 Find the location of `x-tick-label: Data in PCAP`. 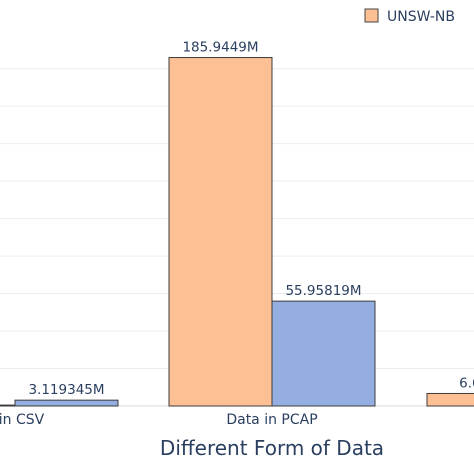

x-tick-label: Data in PCAP is located at coordinates (271, 420).